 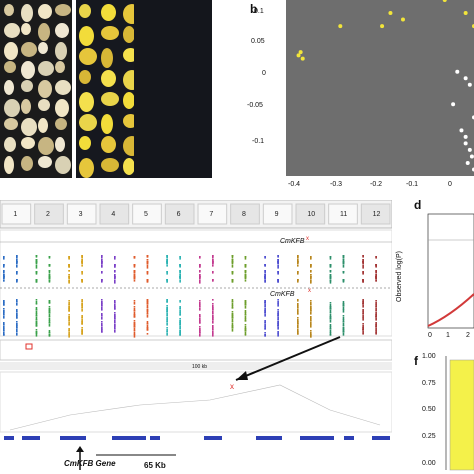 What do you see at coordinates (429, 356) in the screenshot?
I see `f-y-tick: 1.00` at bounding box center [429, 356].